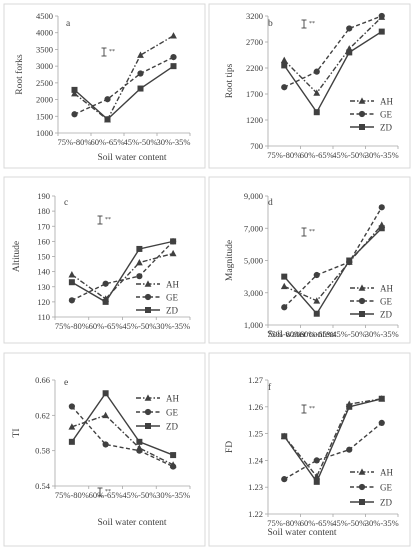 The width and height of the screenshot is (414, 550). Describe the element at coordinates (254, 42) in the screenshot. I see `y-tick-label: 2700` at that location.